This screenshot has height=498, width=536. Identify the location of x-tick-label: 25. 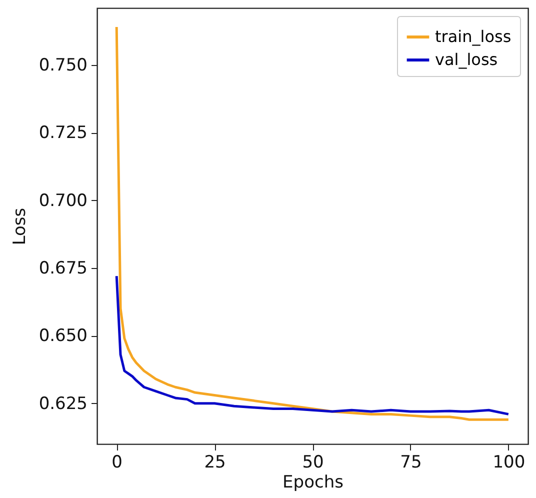
(215, 462).